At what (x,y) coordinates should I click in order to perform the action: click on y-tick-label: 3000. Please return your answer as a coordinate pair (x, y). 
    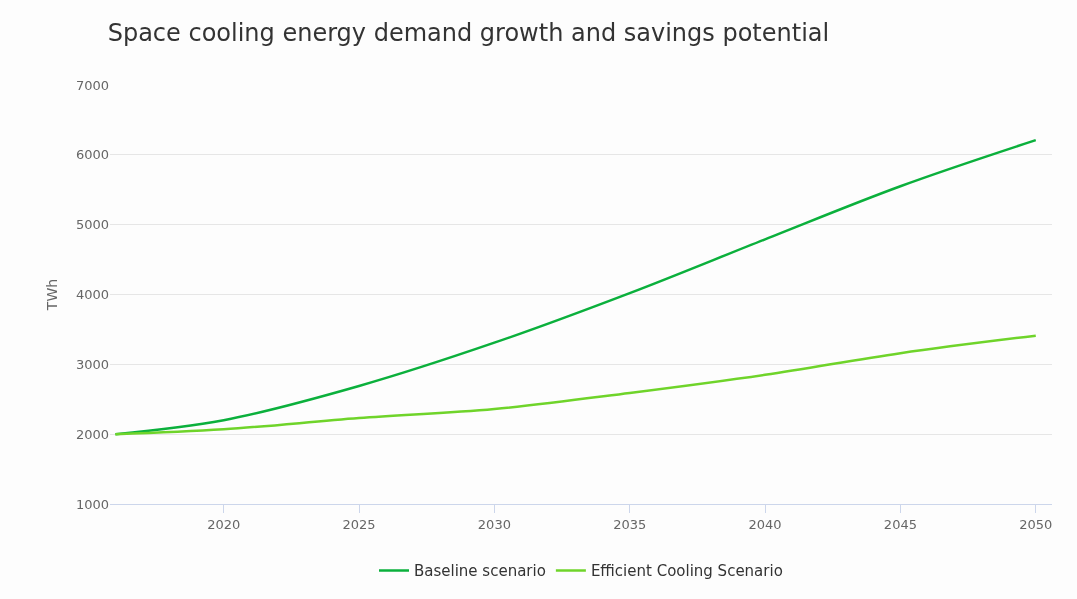
    Looking at the image, I should click on (92, 364).